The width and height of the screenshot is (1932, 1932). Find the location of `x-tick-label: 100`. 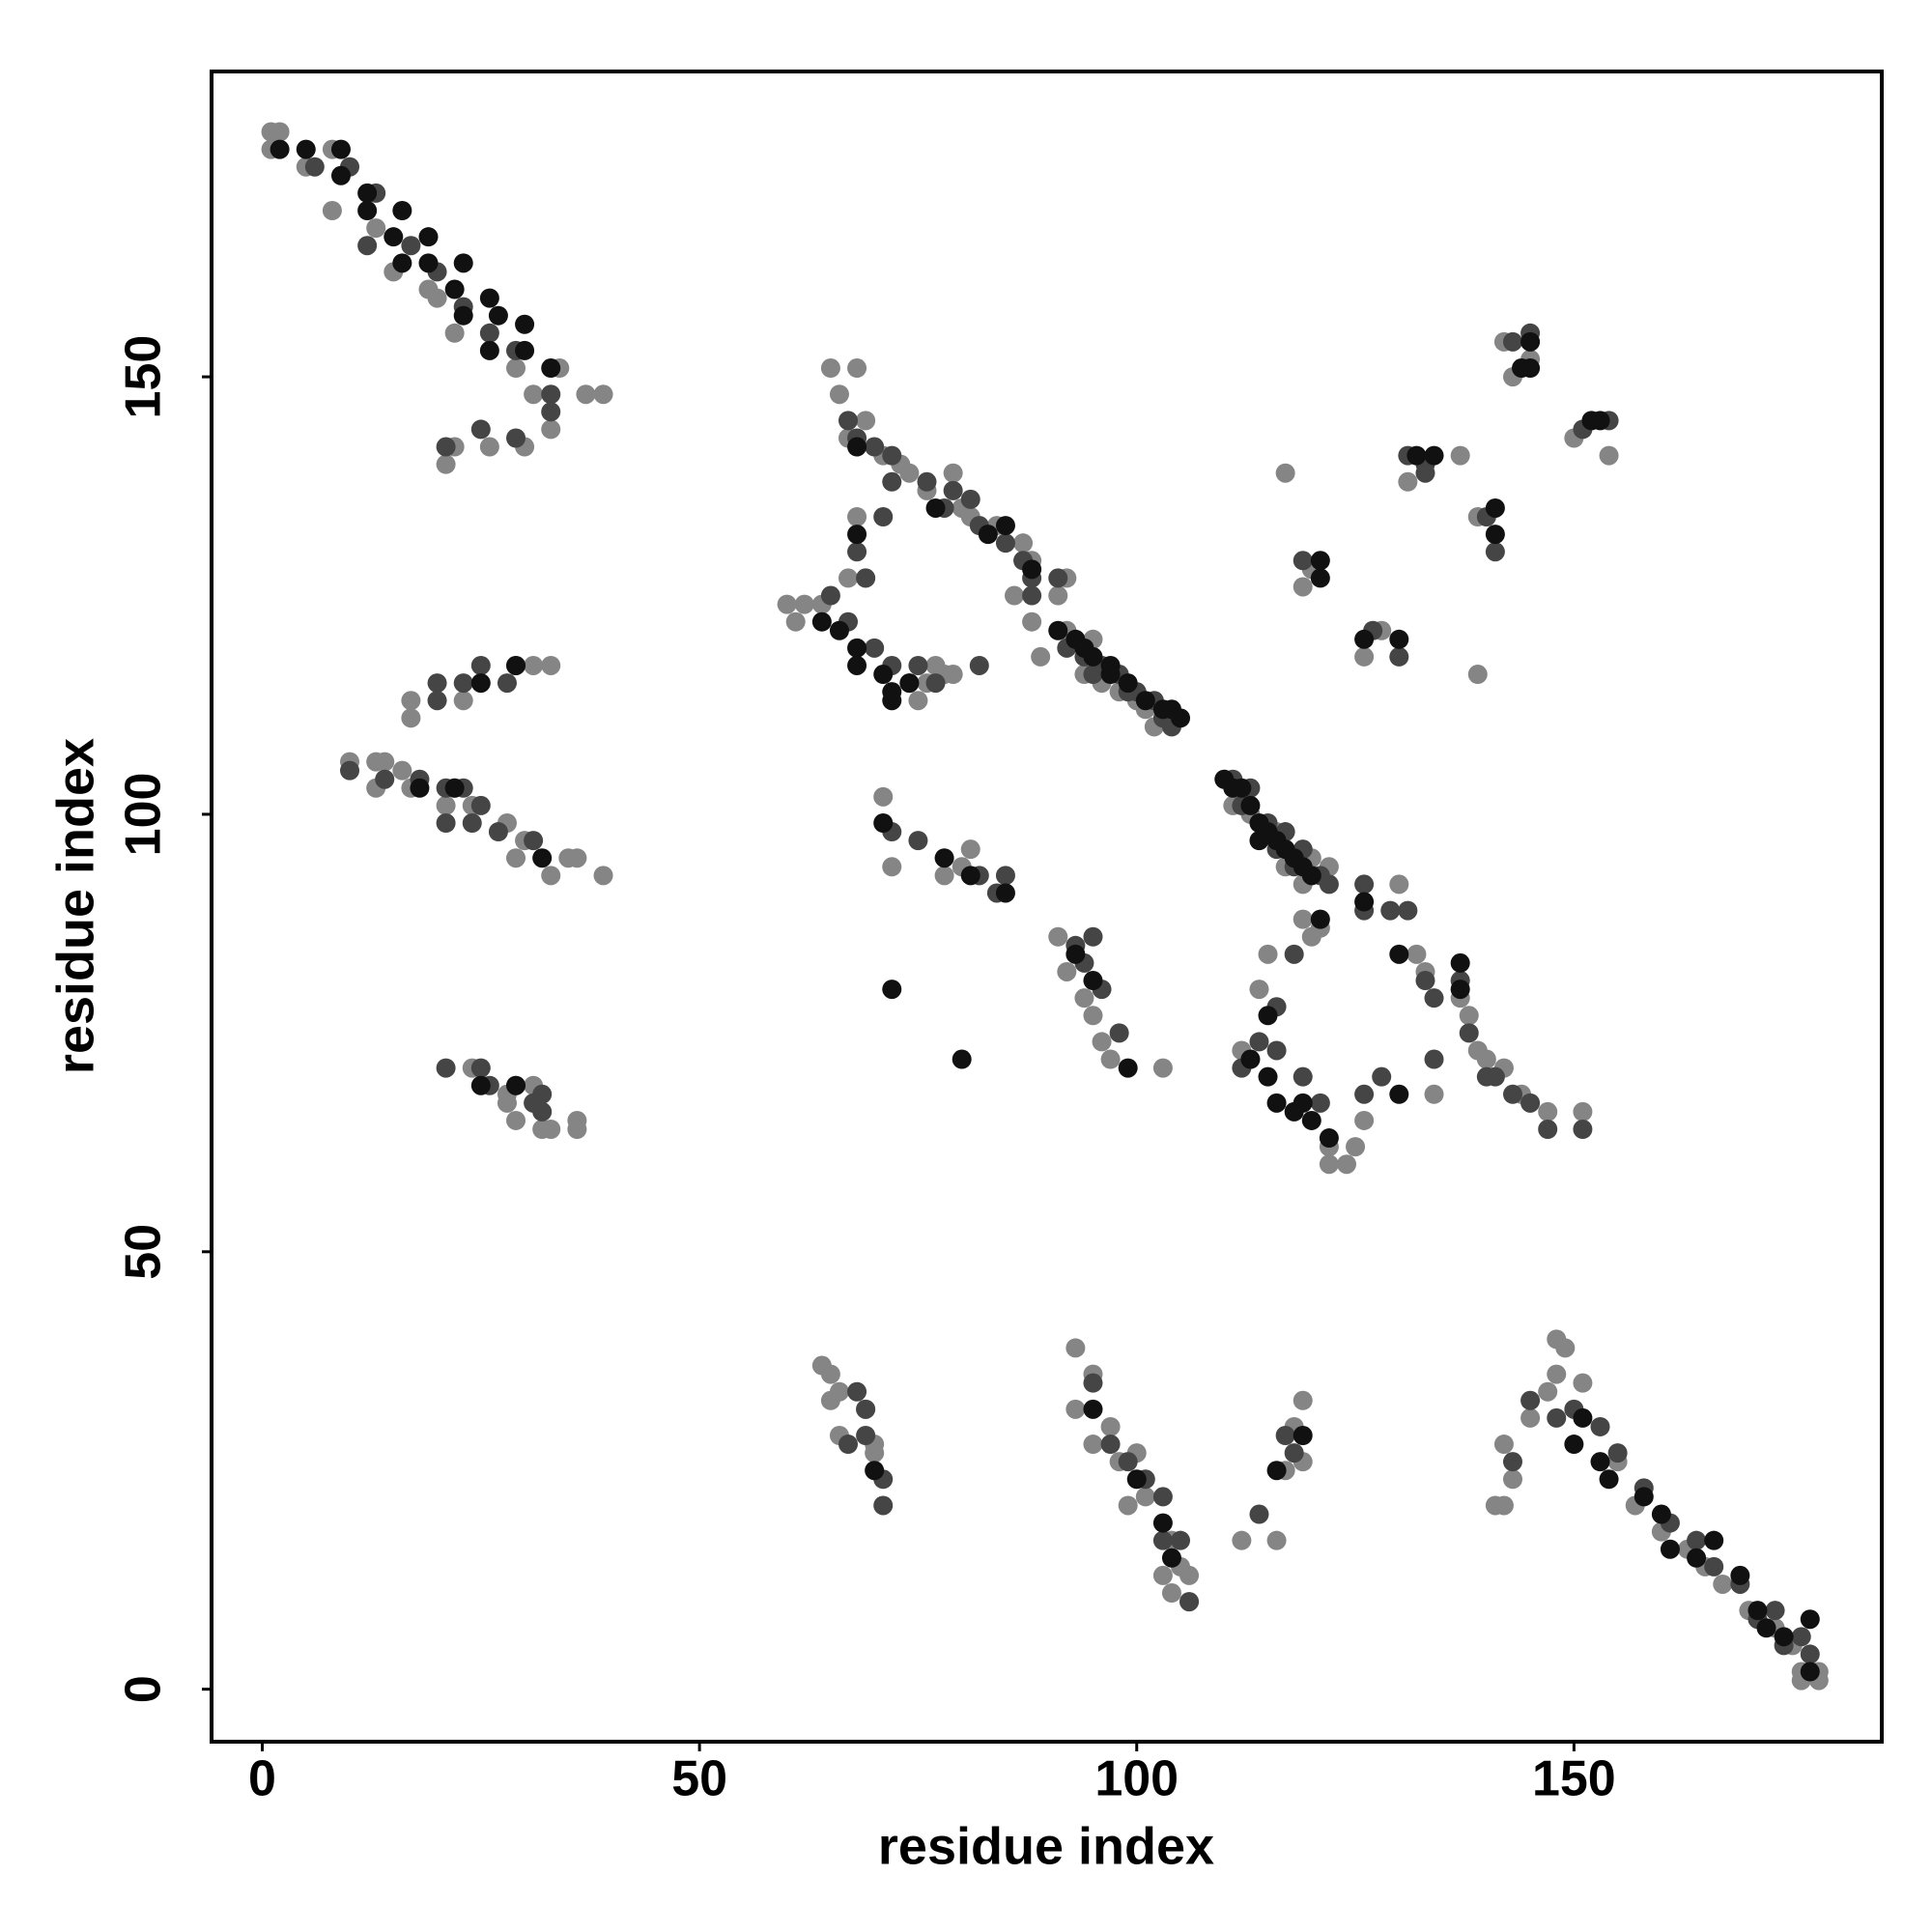

x-tick-label: 100 is located at coordinates (1136, 1779).